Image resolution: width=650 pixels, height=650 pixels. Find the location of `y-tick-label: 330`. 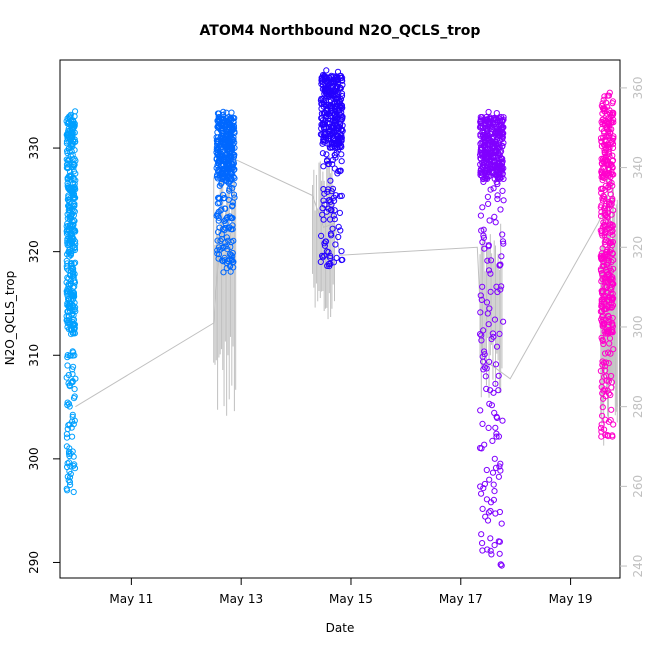

y-tick-label: 330 is located at coordinates (34, 148).